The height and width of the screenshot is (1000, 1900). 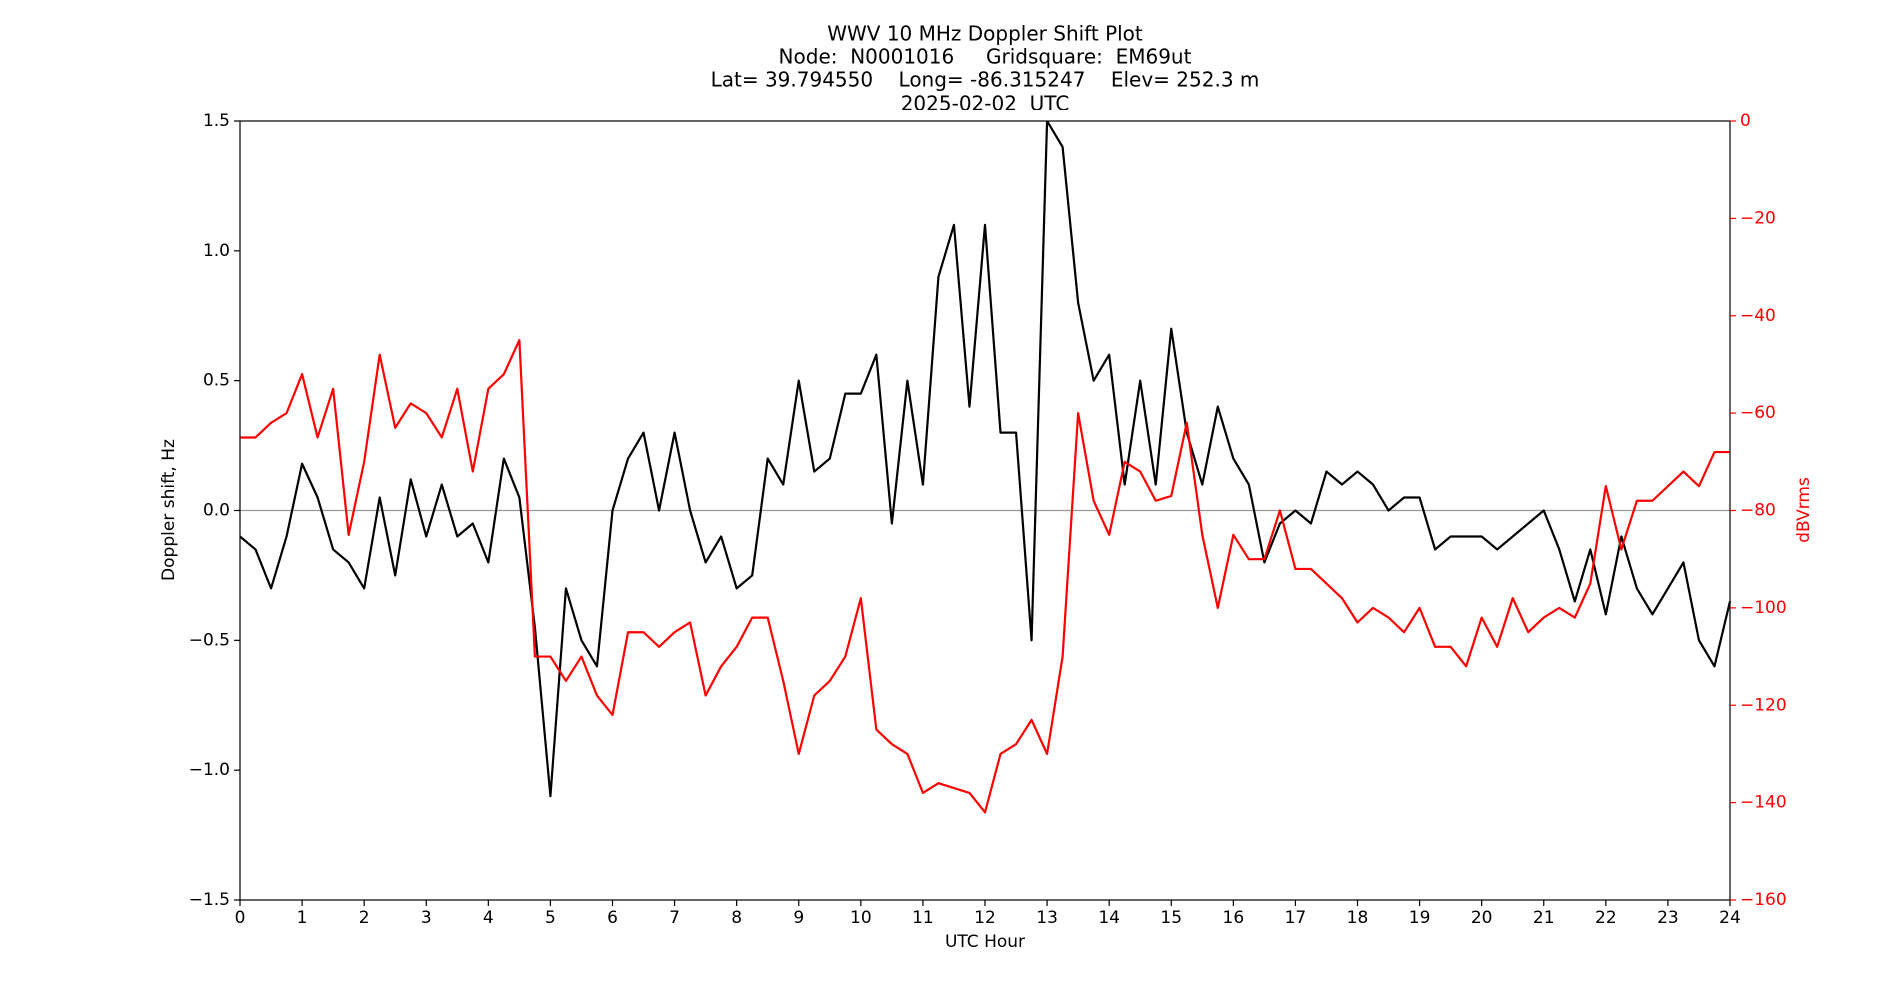 What do you see at coordinates (985, 942) in the screenshot?
I see `x-axis-label: UTC Hour` at bounding box center [985, 942].